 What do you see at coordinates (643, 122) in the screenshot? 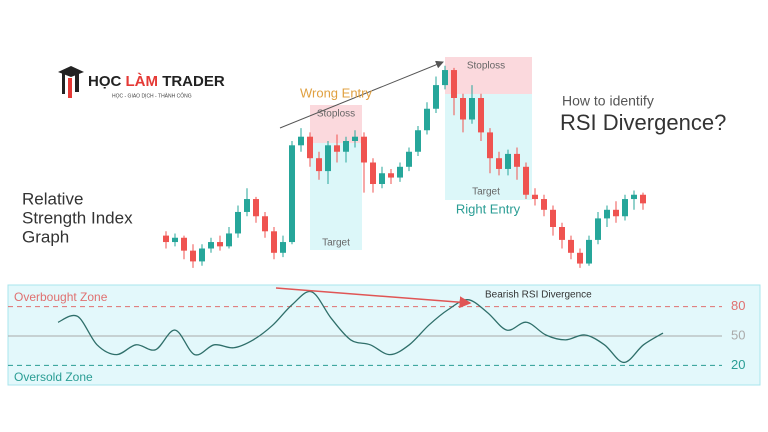
I see `title: RSI Divergence?` at bounding box center [643, 122].